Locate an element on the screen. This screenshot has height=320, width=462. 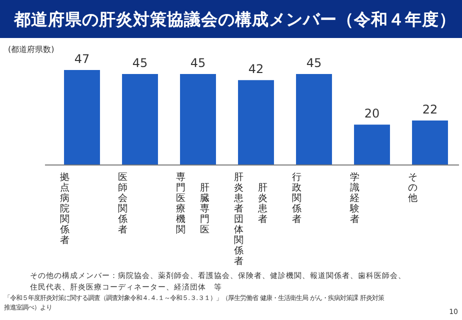
y-axis-title: (都道府県数) is located at coordinates (31, 49).